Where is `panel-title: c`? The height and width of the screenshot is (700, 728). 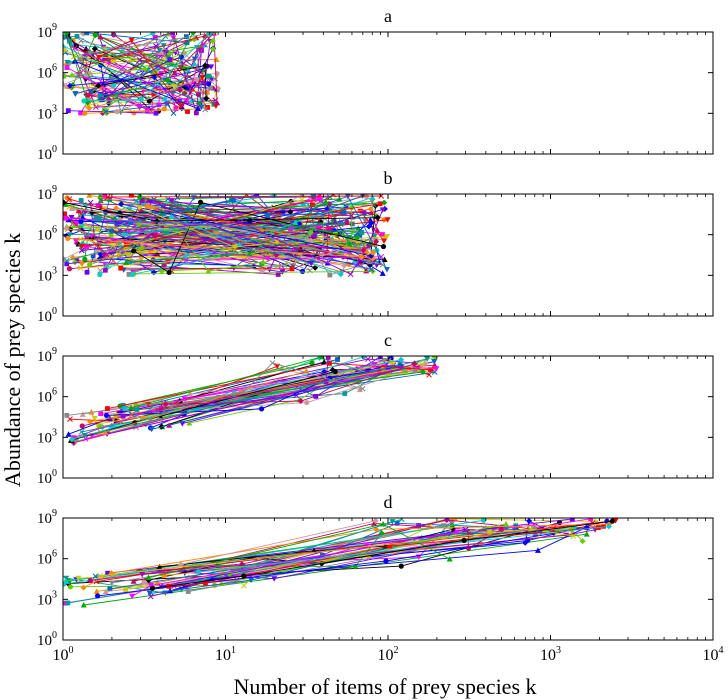
panel-title: c is located at coordinates (388, 340).